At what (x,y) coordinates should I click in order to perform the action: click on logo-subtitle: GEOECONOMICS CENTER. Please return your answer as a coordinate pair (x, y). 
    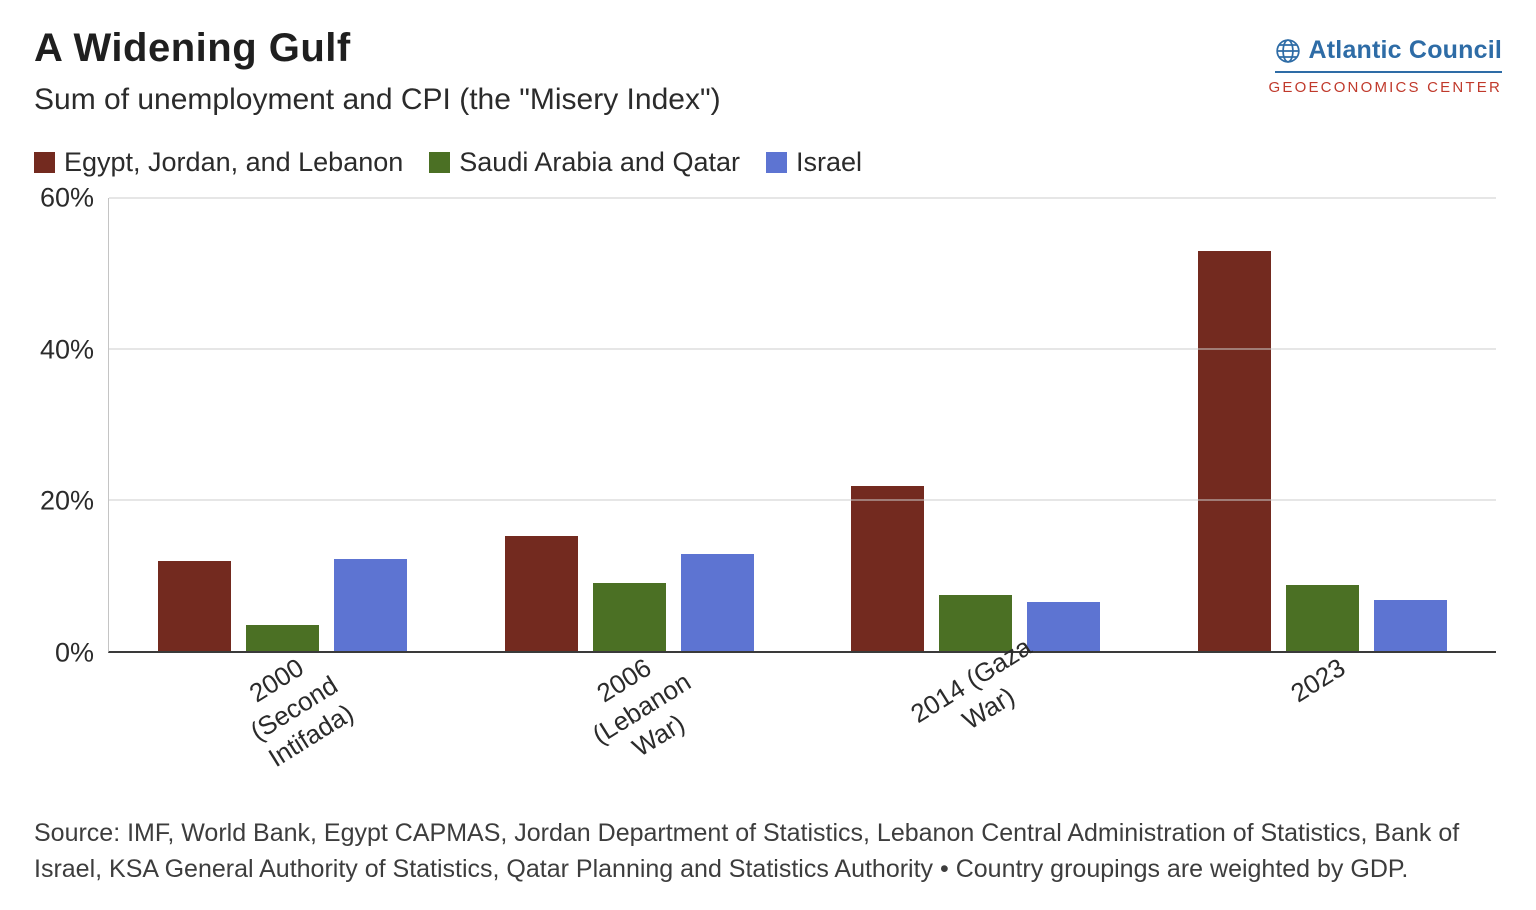
    Looking at the image, I should click on (1385, 87).